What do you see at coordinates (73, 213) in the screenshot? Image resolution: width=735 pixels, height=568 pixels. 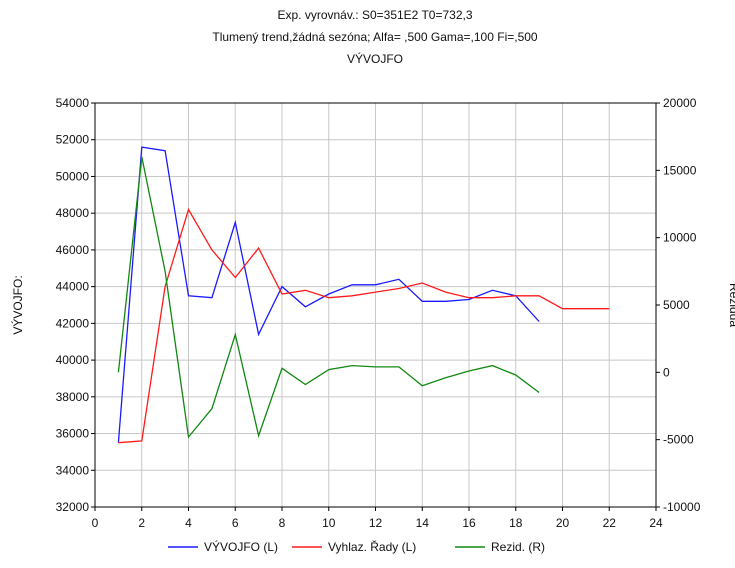 I see `y-left-tick-label: 48000` at bounding box center [73, 213].